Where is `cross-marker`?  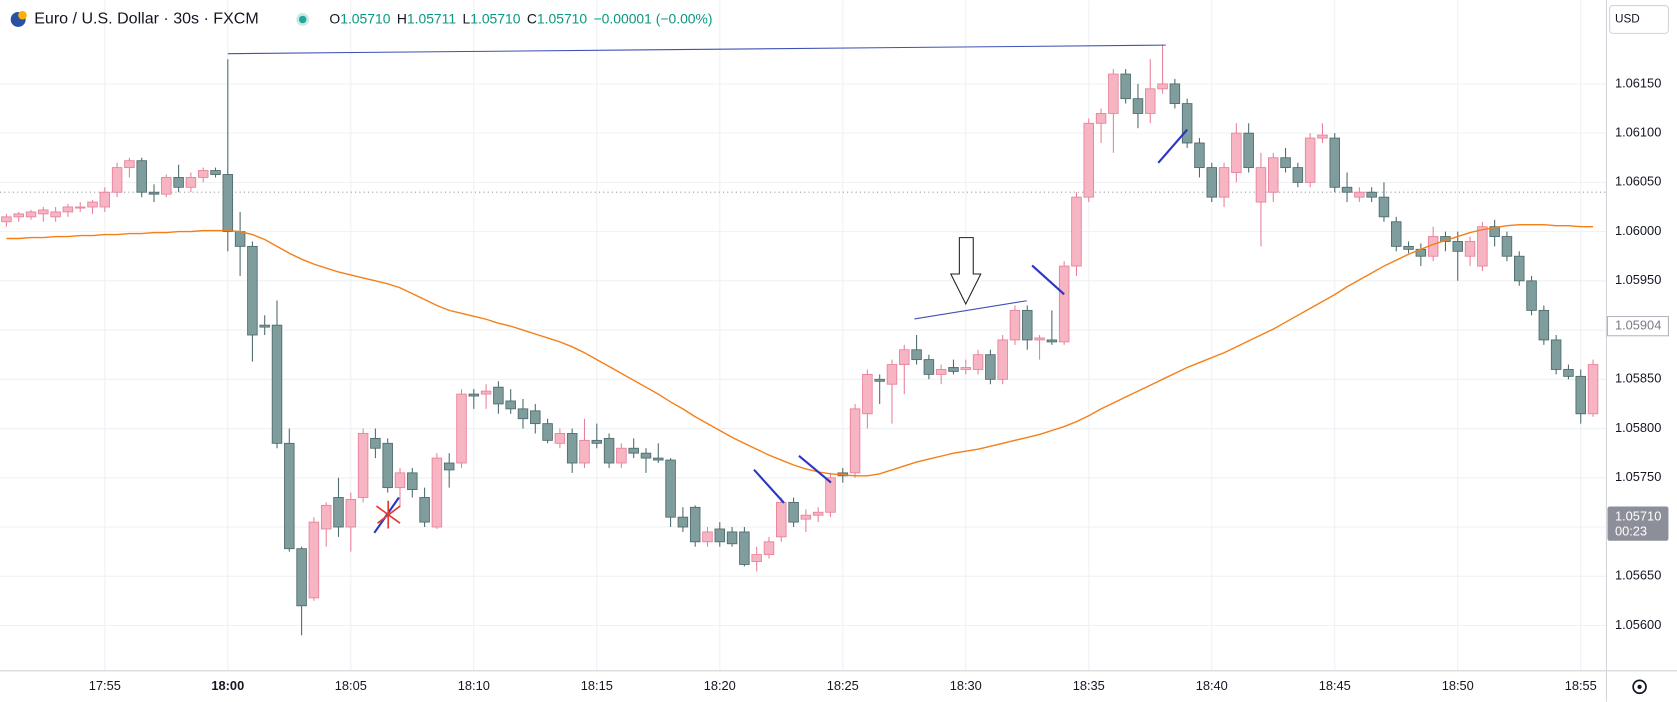
cross-marker is located at coordinates (388, 514).